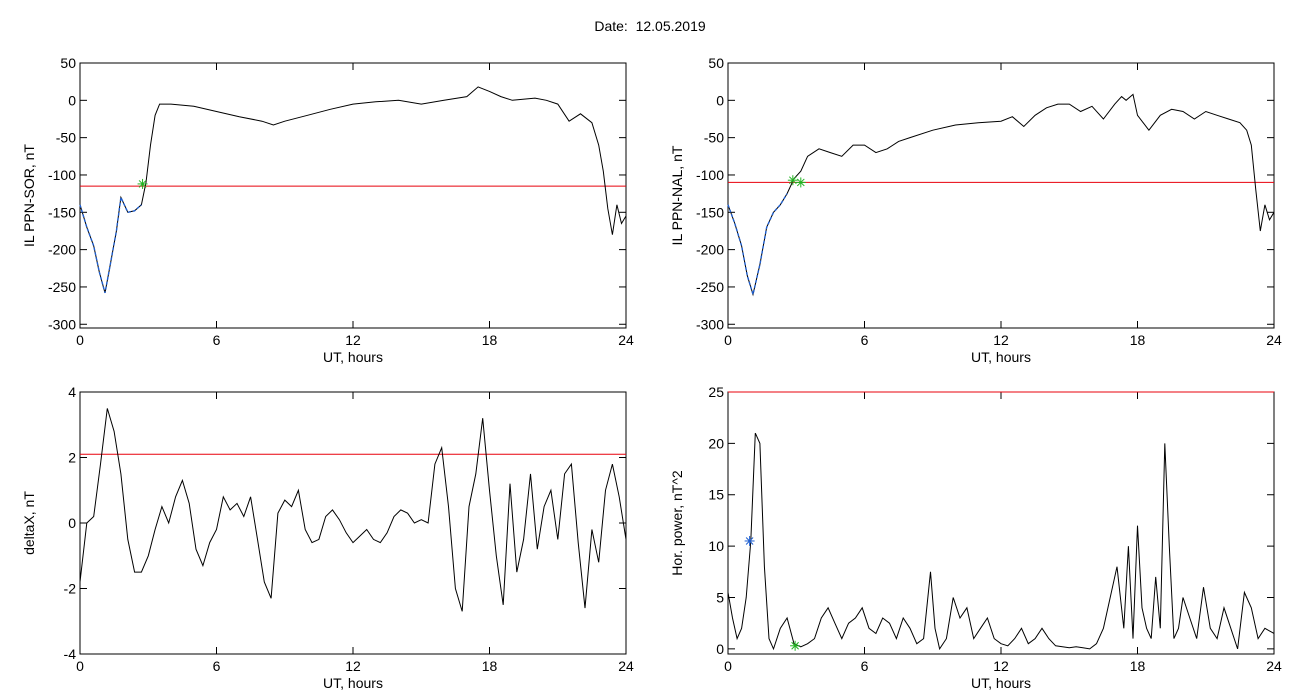 The image size is (1300, 700). I want to click on y-tick-label: -2, so click(70, 589).